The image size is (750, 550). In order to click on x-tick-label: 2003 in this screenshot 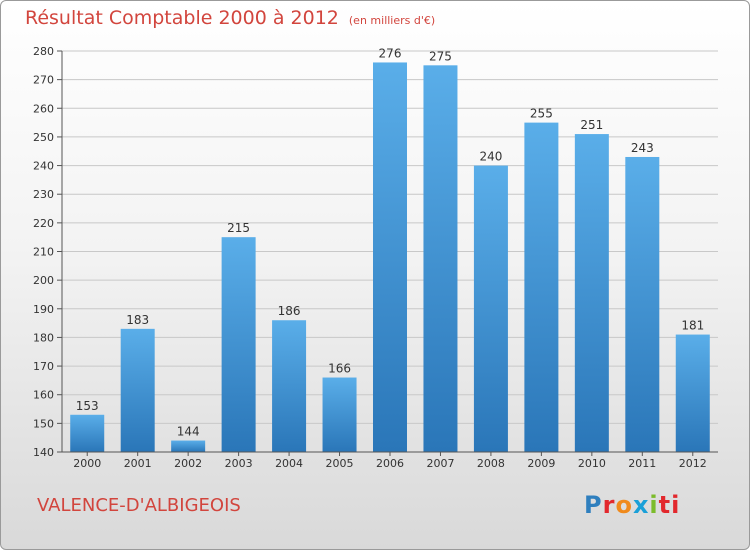, I will do `click(239, 463)`.